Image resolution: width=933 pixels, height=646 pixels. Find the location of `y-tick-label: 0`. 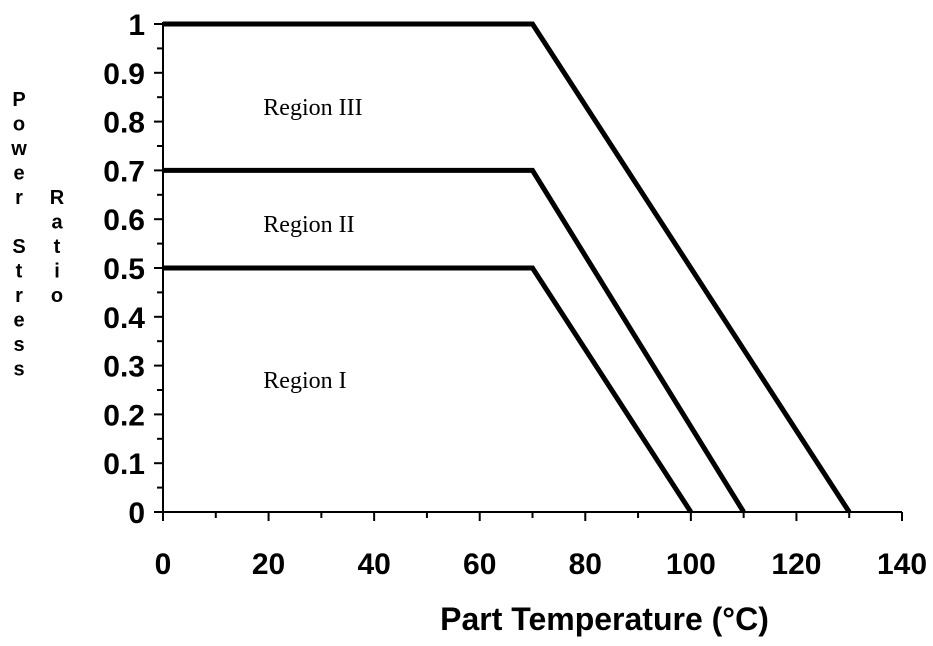

y-tick-label: 0 is located at coordinates (136, 513).